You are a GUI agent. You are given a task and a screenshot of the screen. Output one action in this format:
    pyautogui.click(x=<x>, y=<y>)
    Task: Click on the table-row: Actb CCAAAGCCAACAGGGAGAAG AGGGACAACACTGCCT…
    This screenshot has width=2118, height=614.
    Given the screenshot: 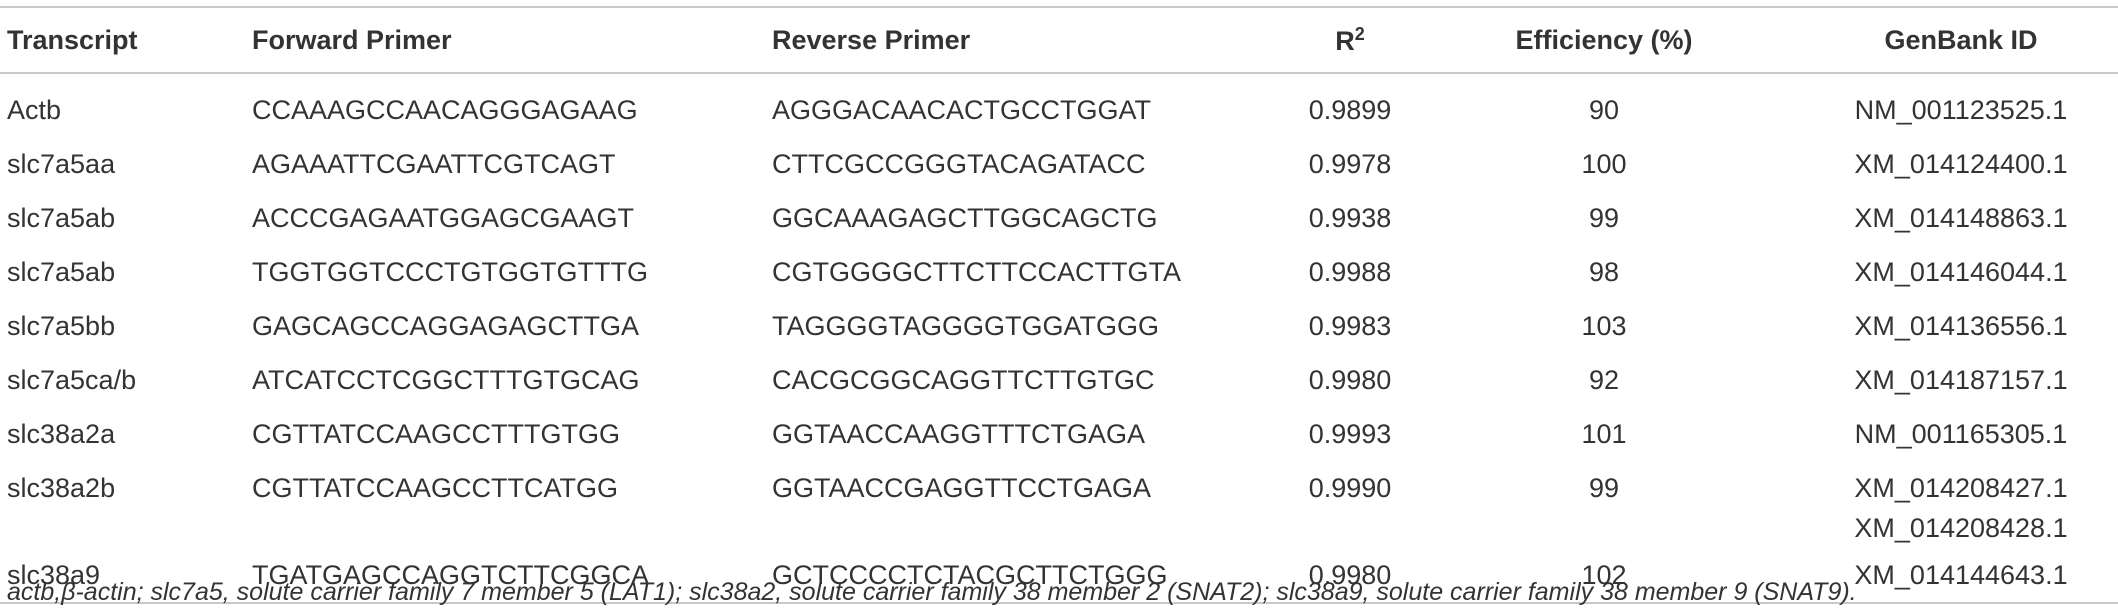 What is the action you would take?
    pyautogui.click(x=1059, y=105)
    